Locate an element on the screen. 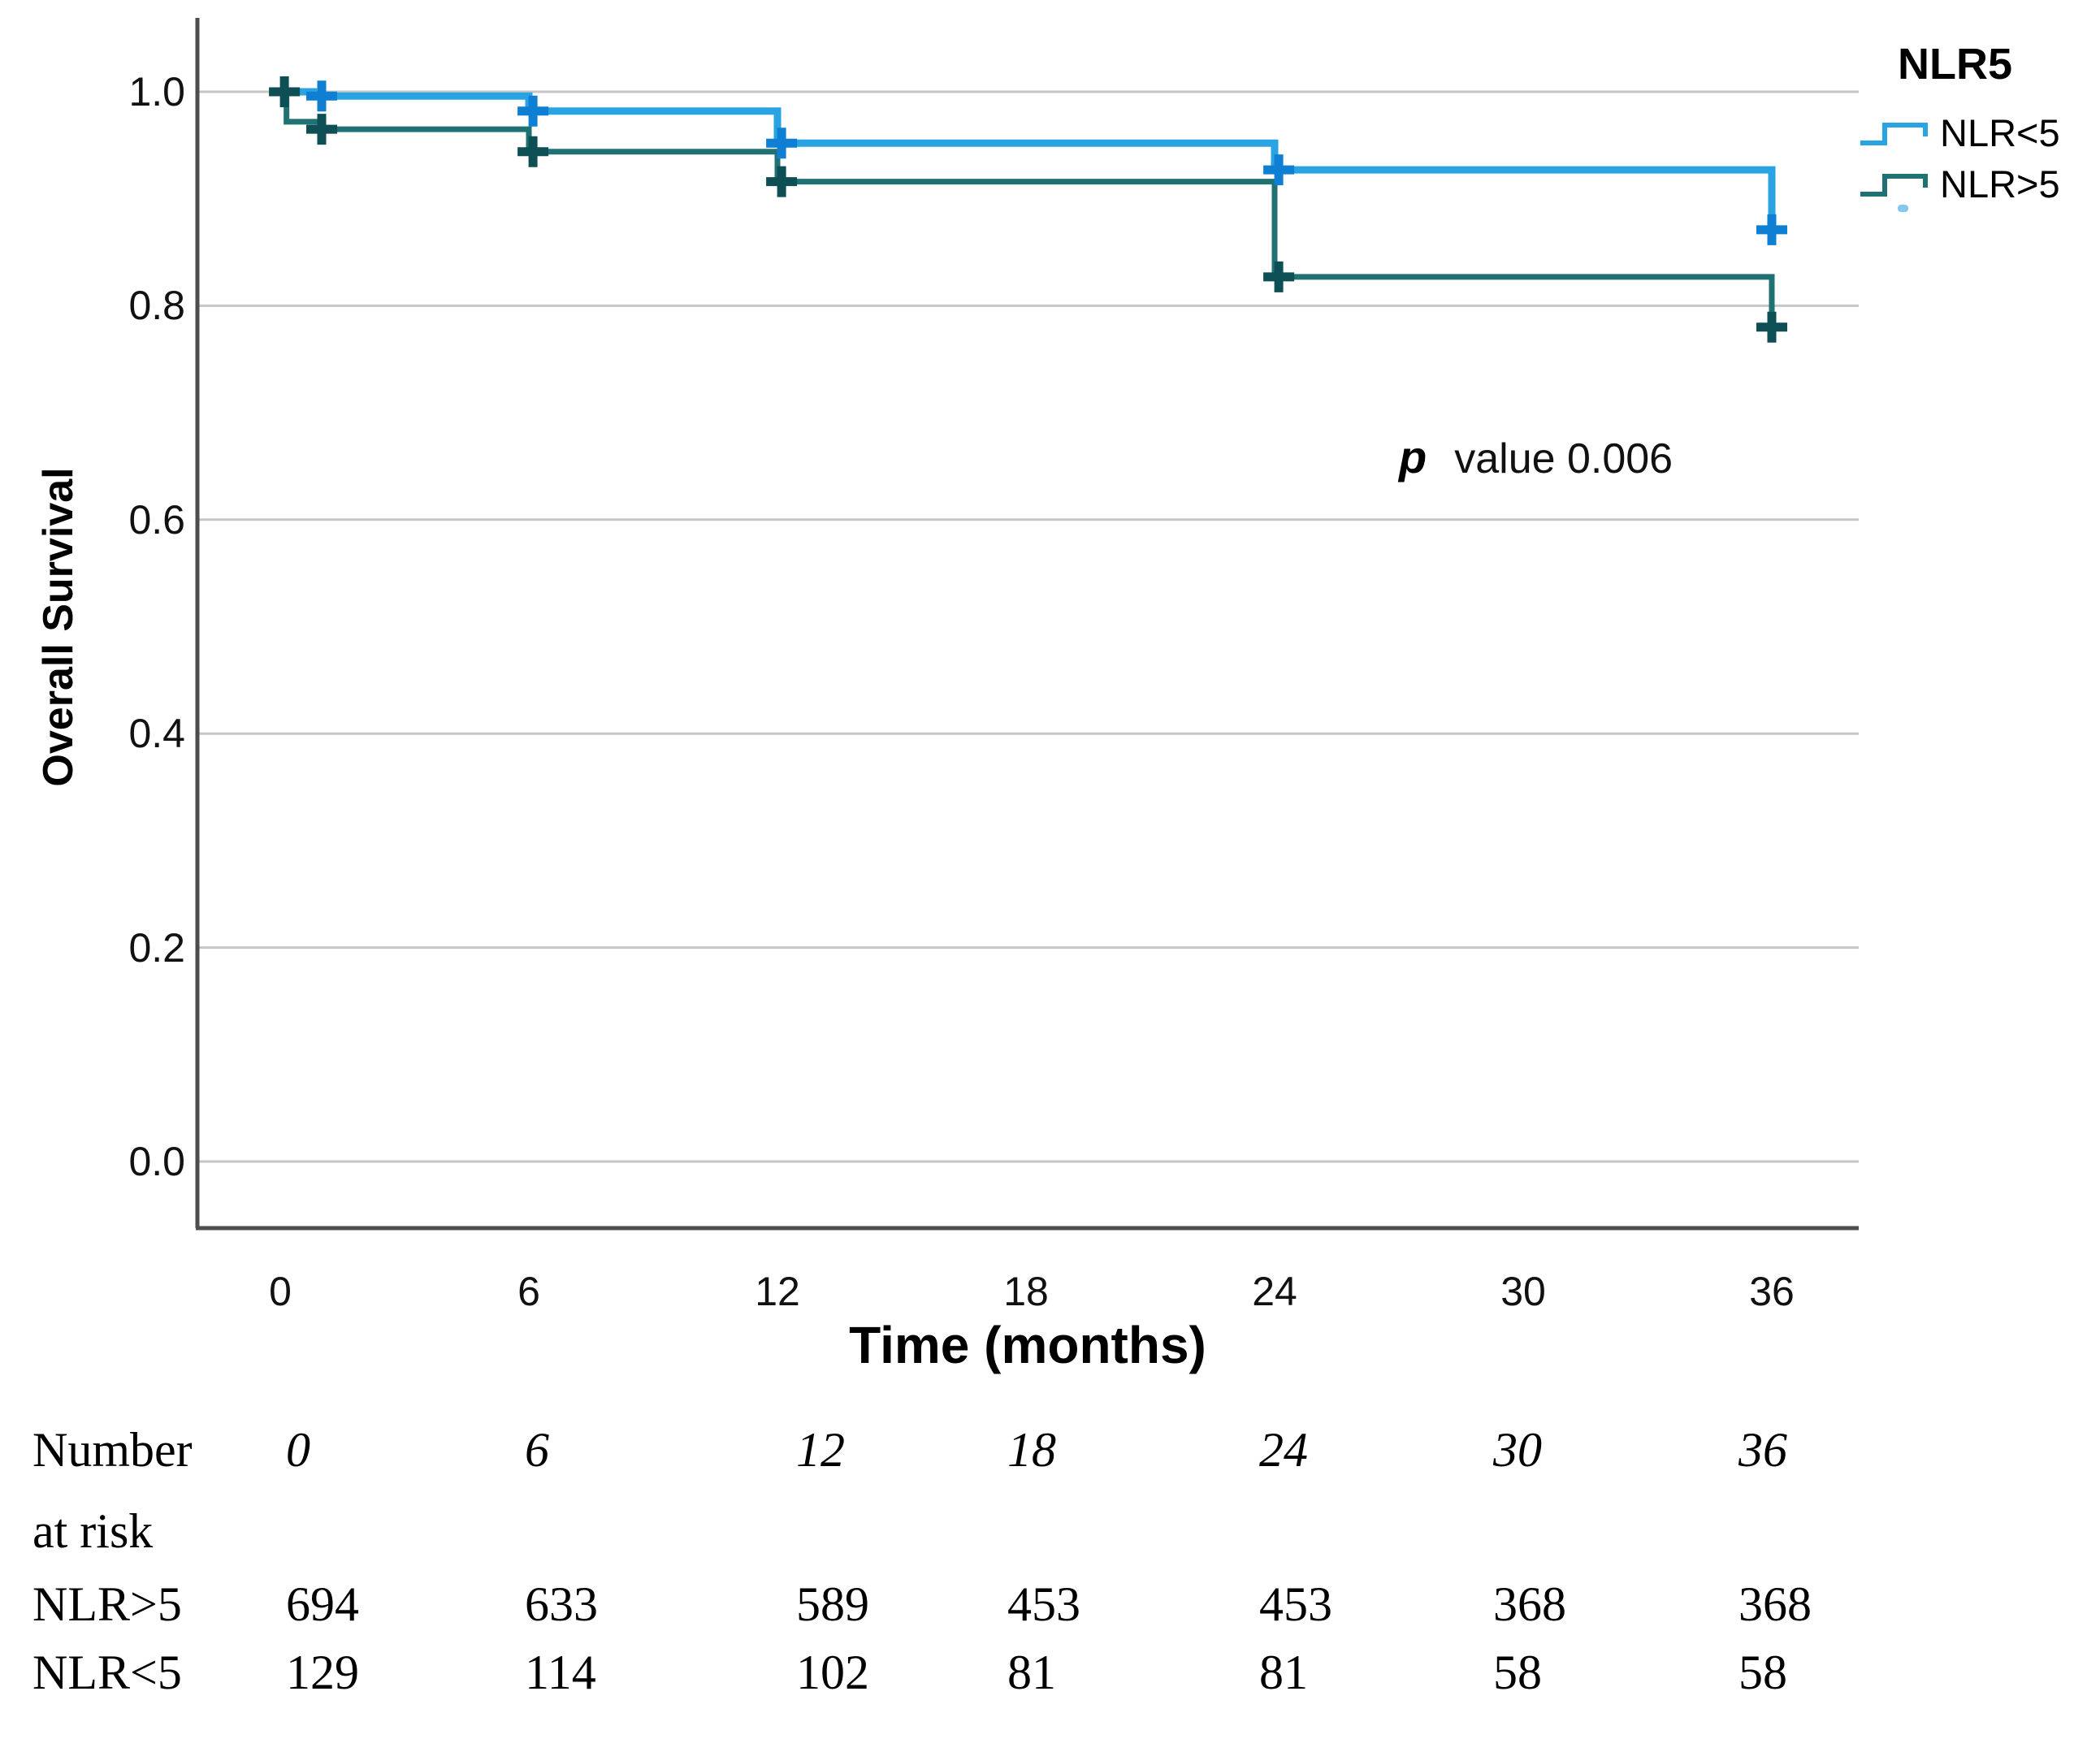 This screenshot has height=1739, width=2100. p-value-annotation: p value 0.006 is located at coordinates (1536, 456).